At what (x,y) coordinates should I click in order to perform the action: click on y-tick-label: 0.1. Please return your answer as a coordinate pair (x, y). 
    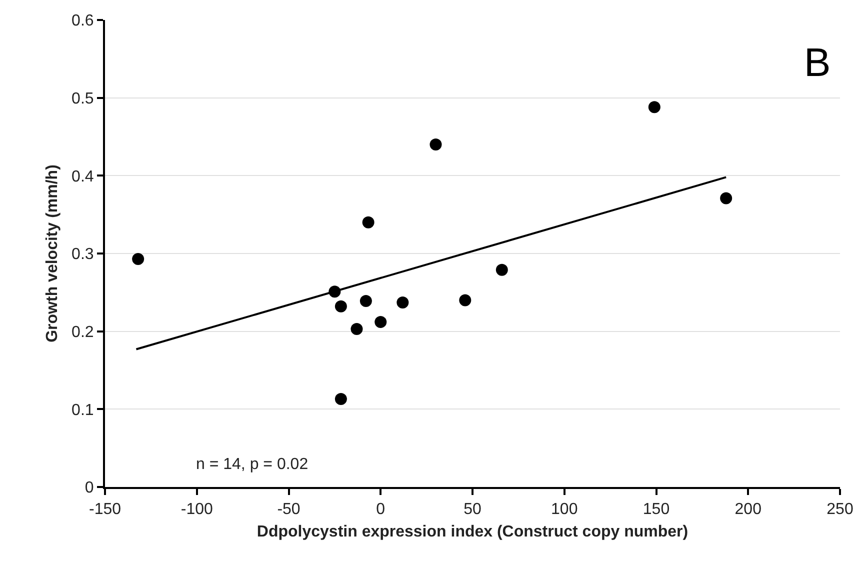
    Looking at the image, I should click on (83, 410).